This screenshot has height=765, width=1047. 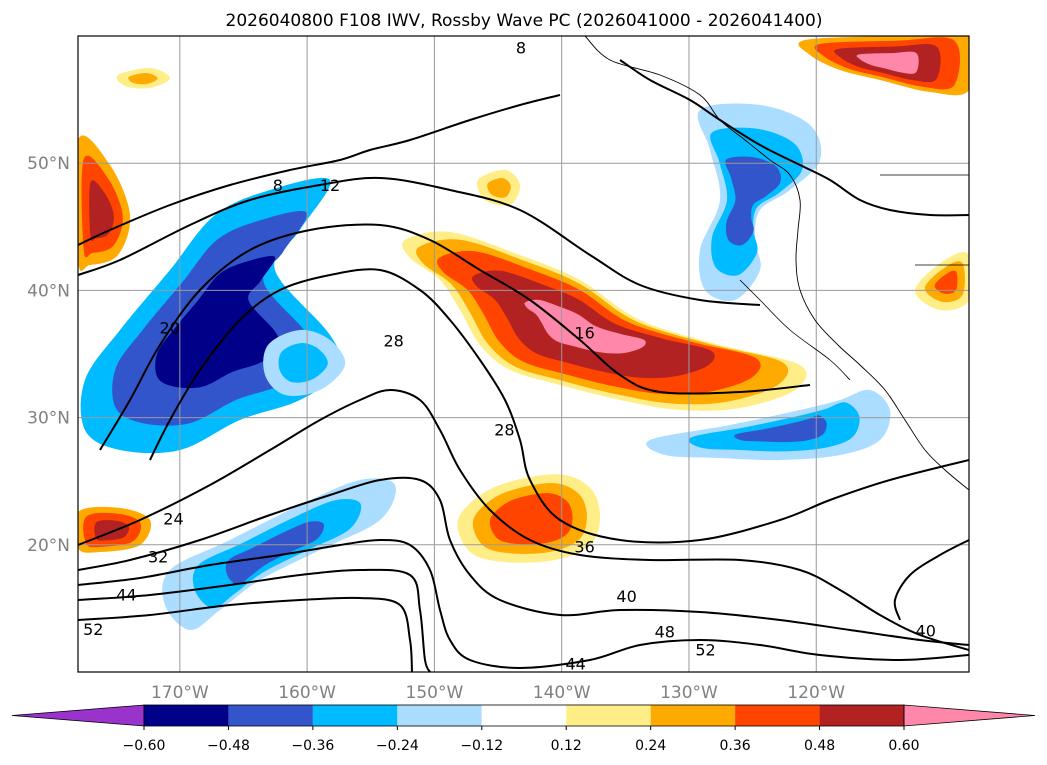 What do you see at coordinates (584, 333) in the screenshot?
I see `contour-label: 16` at bounding box center [584, 333].